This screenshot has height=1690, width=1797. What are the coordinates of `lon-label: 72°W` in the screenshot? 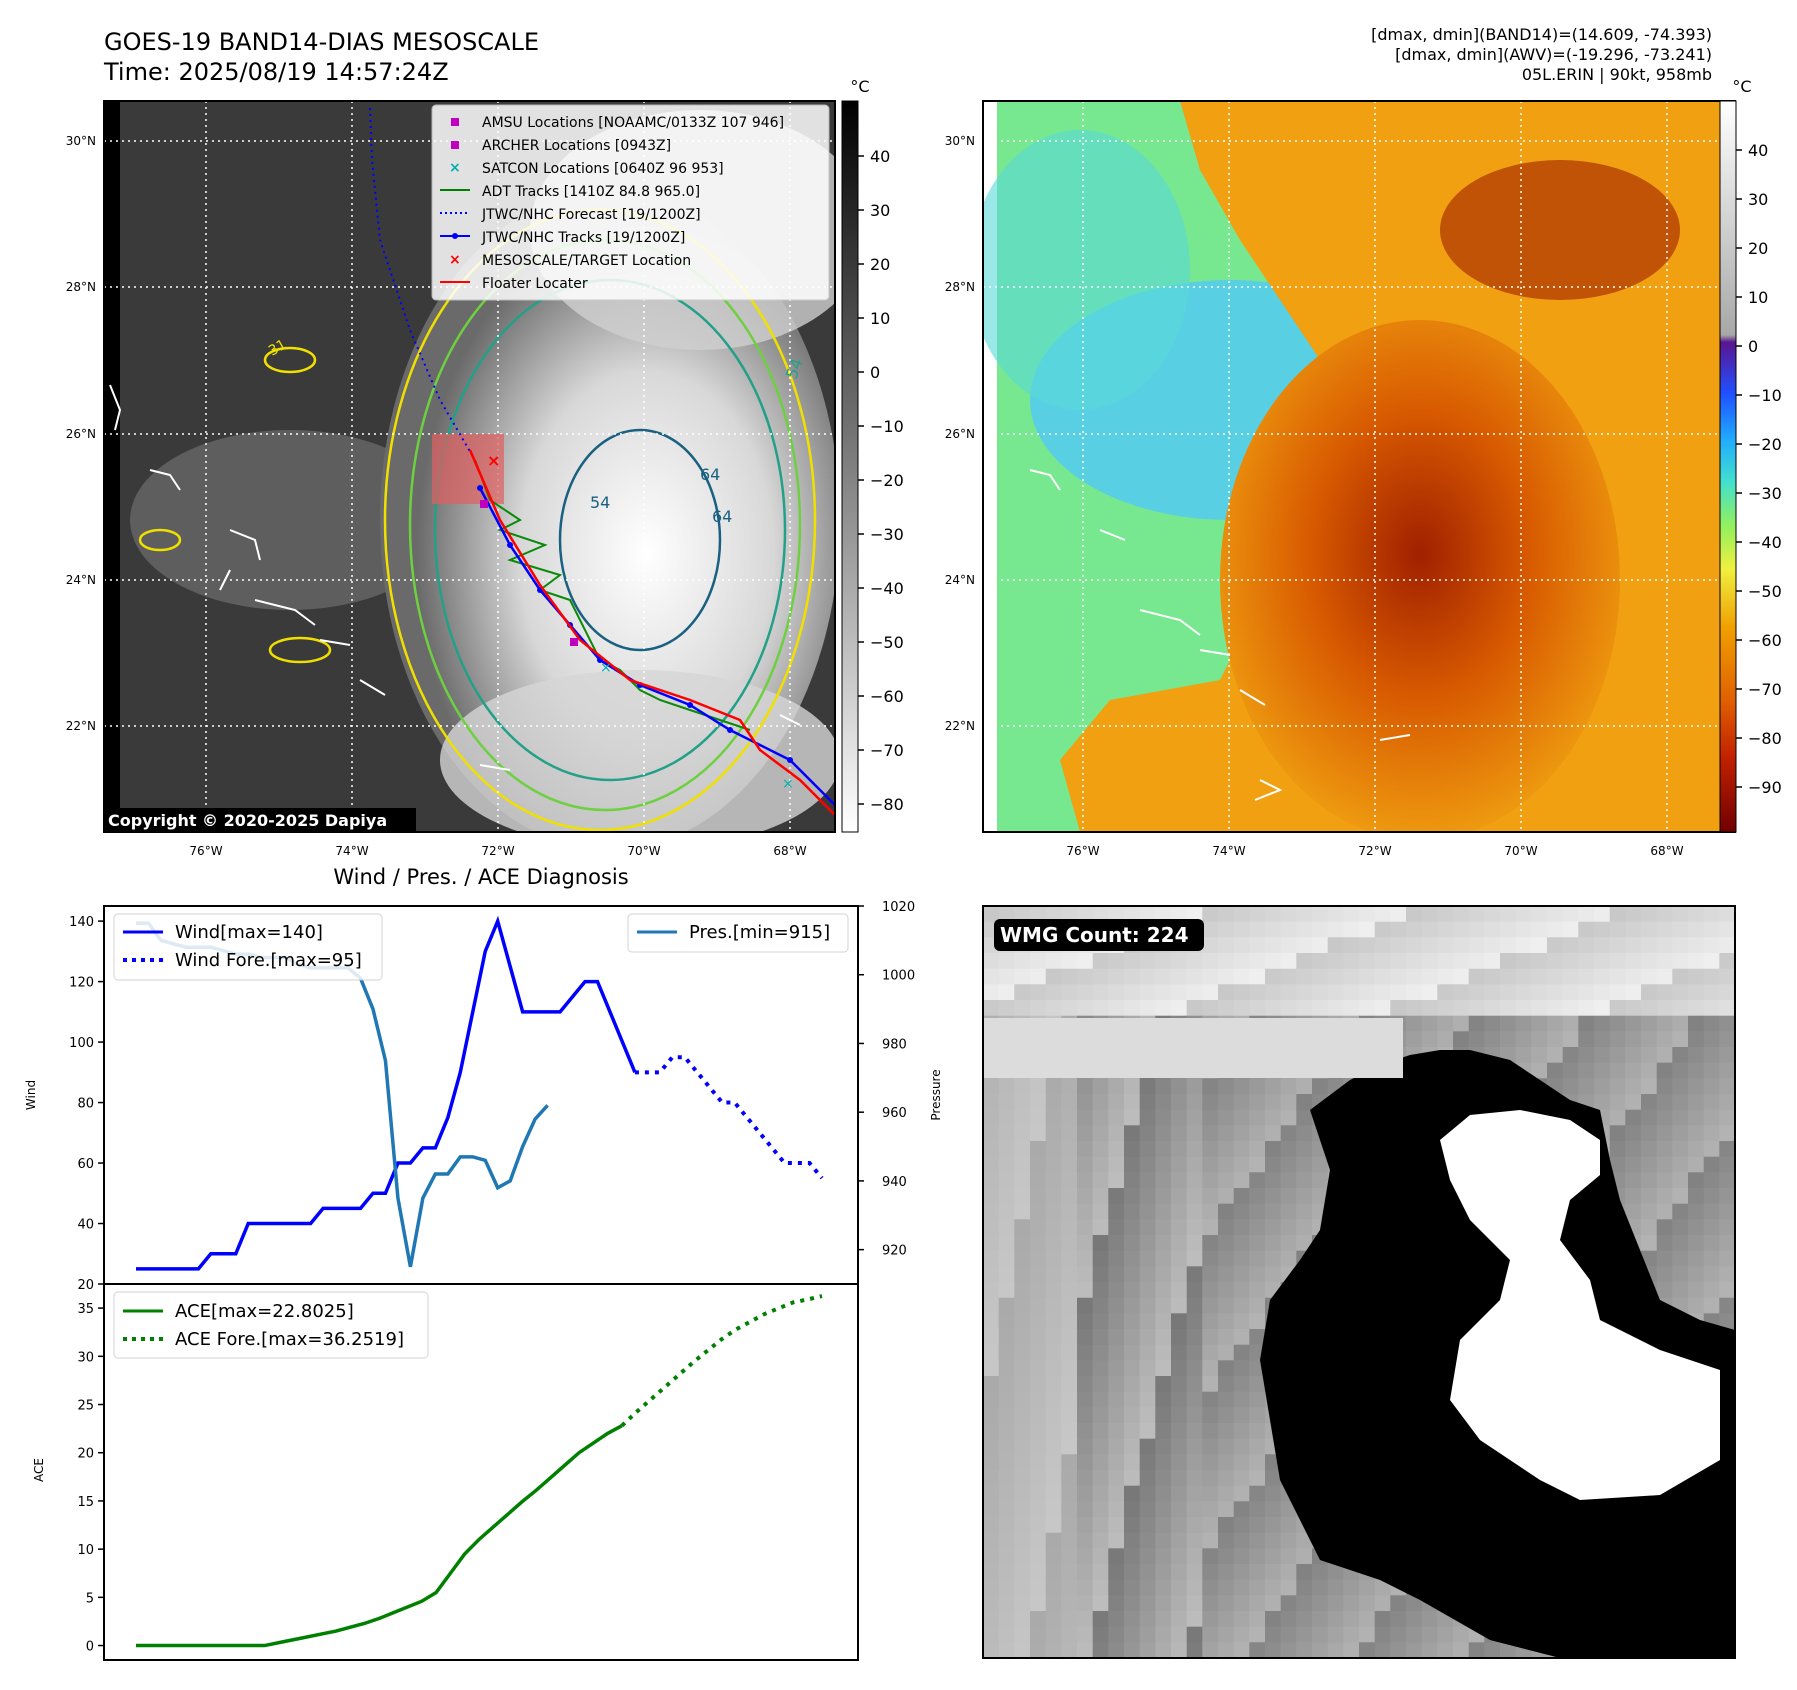 It's located at (497, 851).